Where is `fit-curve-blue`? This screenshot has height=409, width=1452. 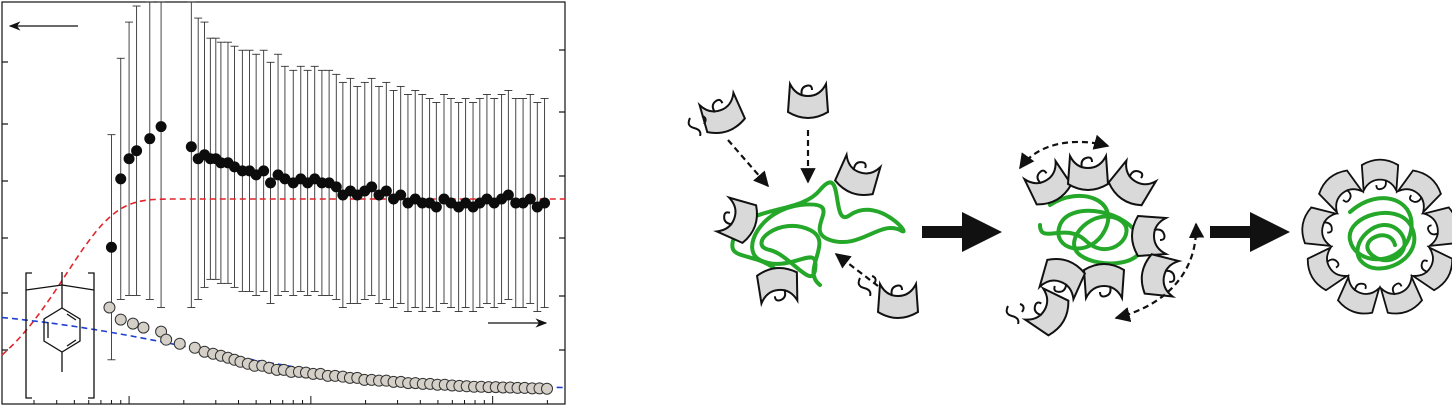 fit-curve-blue is located at coordinates (283, 352).